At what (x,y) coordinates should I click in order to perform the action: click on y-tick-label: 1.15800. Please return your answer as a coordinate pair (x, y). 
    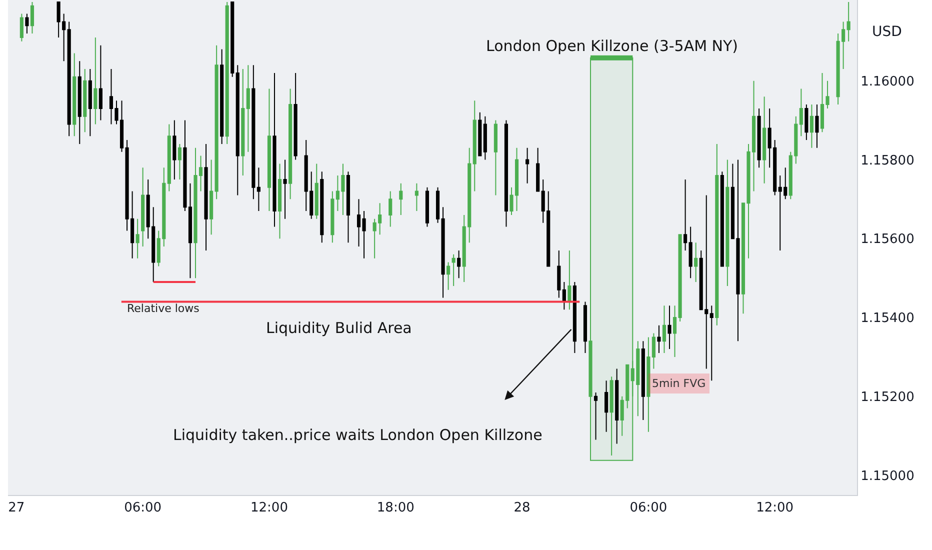
    Looking at the image, I should click on (887, 160).